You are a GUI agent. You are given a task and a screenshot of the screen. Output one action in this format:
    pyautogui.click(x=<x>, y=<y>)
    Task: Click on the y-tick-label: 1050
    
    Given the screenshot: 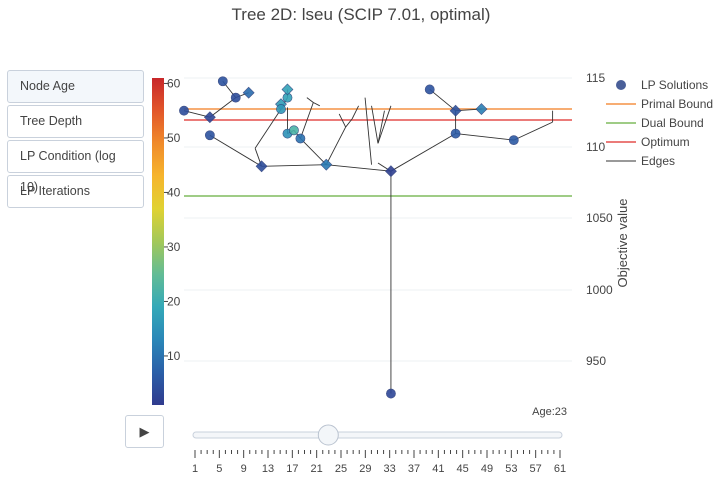 What is the action you would take?
    pyautogui.click(x=599, y=218)
    